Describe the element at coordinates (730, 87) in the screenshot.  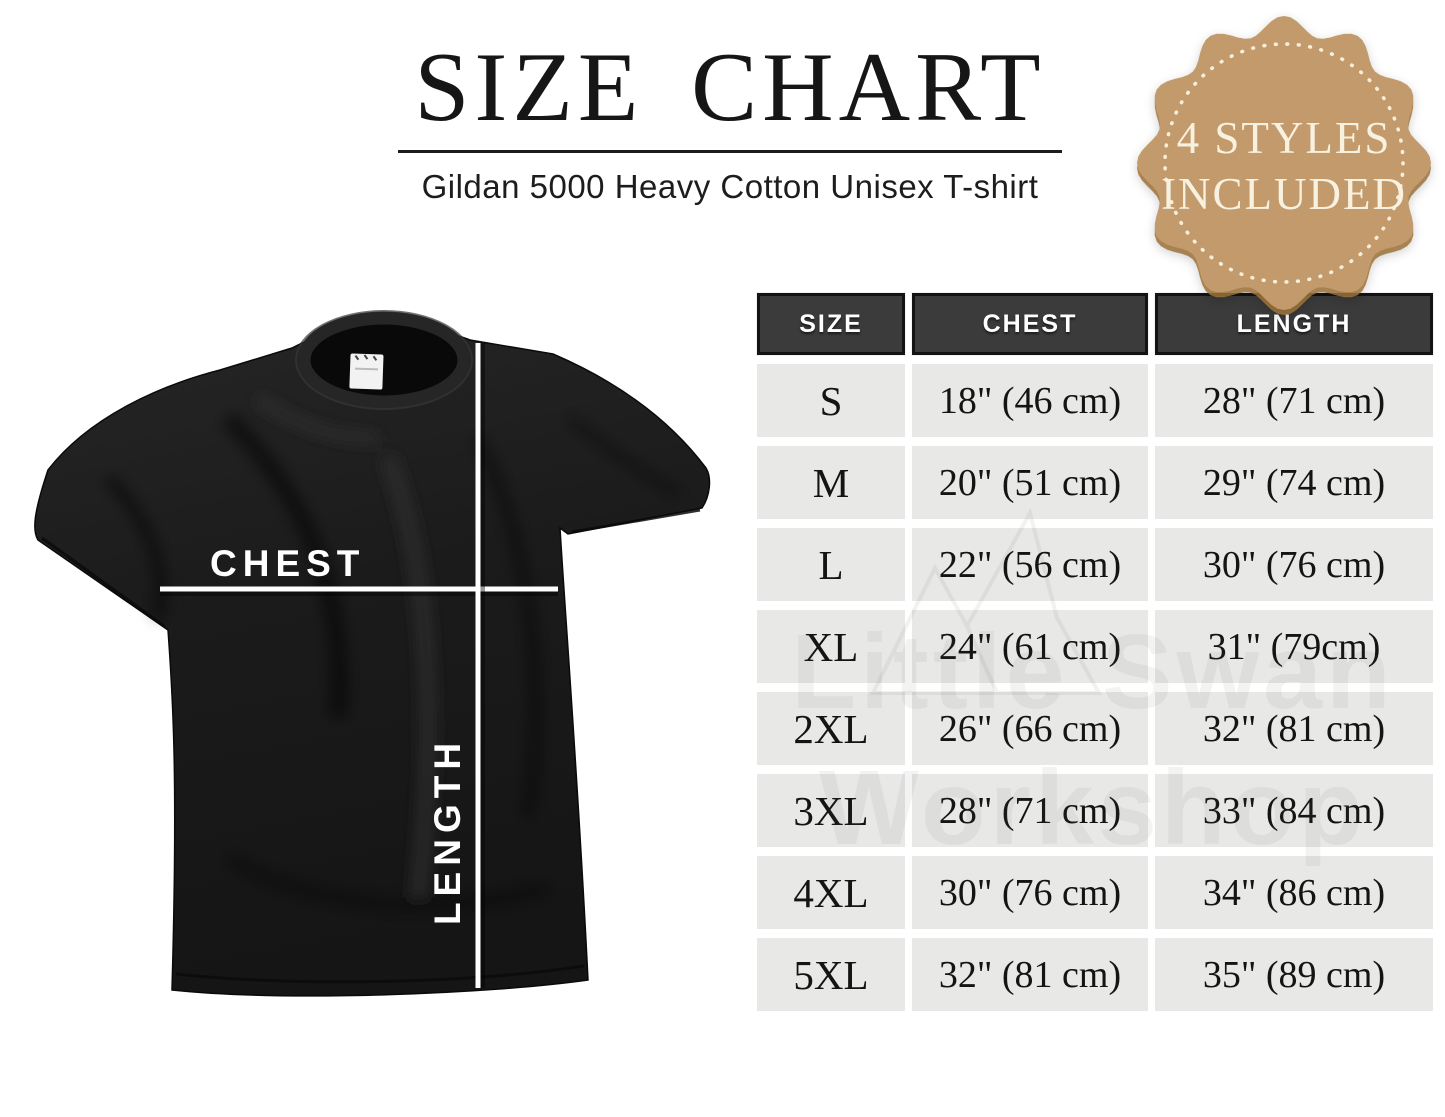
I see `page-title: SIZE CHART` at that location.